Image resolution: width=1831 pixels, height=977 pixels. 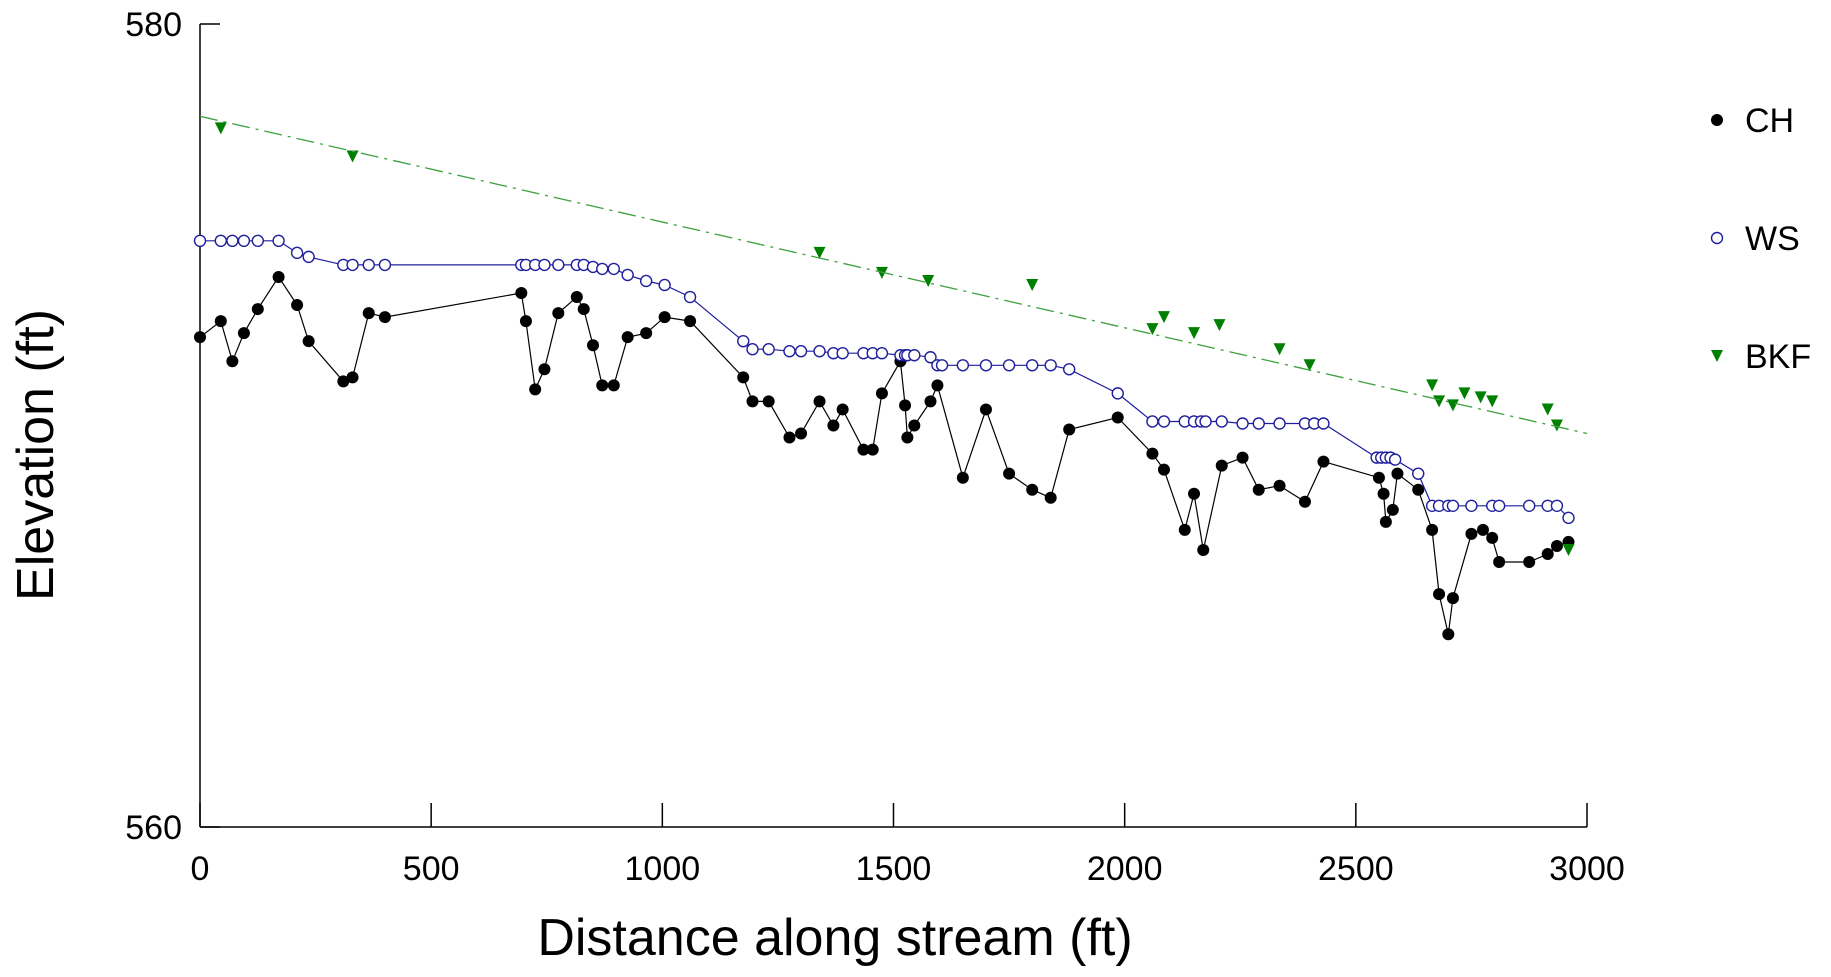 What do you see at coordinates (153, 828) in the screenshot?
I see `y-tick-label: 560` at bounding box center [153, 828].